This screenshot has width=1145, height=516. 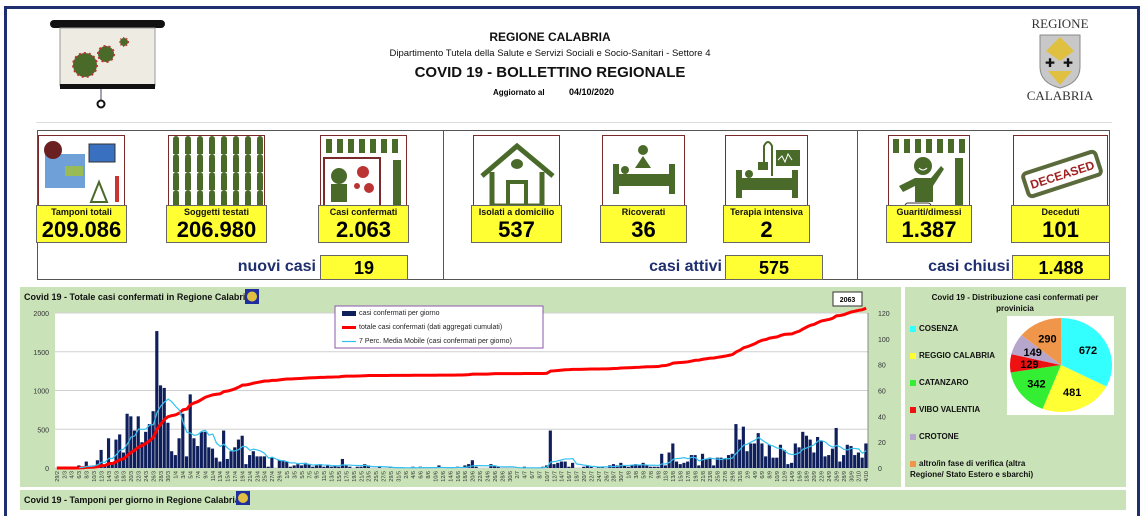 I want to click on active-cases-label: casi attivi, so click(x=685, y=266).